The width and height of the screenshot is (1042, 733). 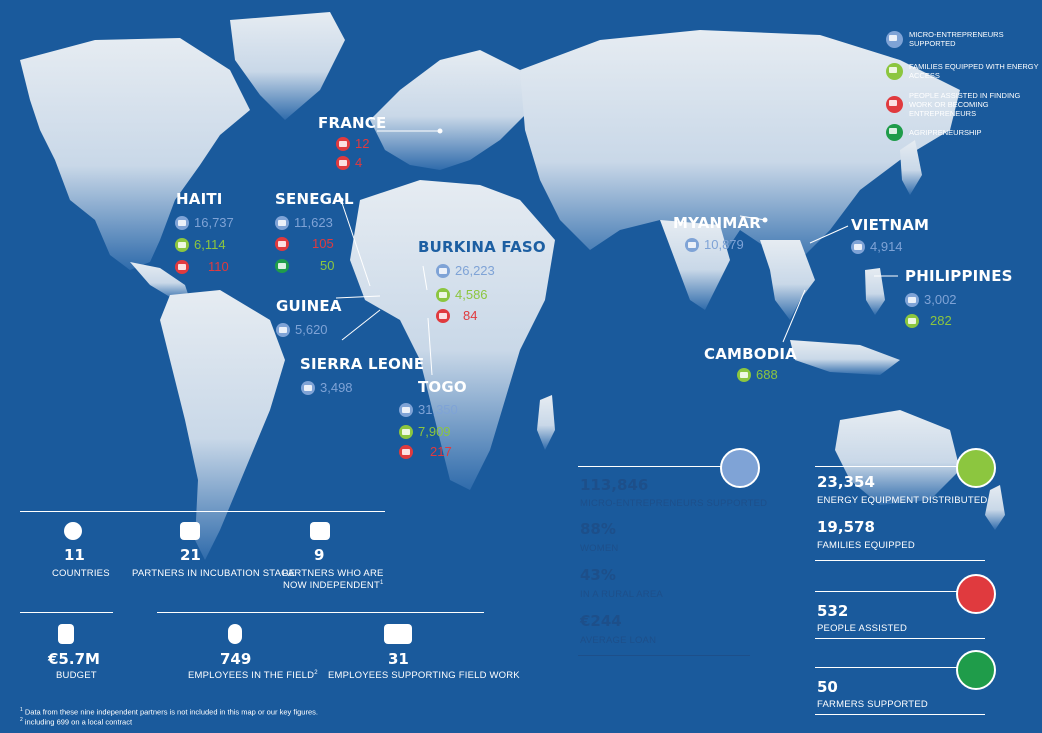 I want to click on myanmar-micro-stat: 10,879, so click(x=714, y=244).